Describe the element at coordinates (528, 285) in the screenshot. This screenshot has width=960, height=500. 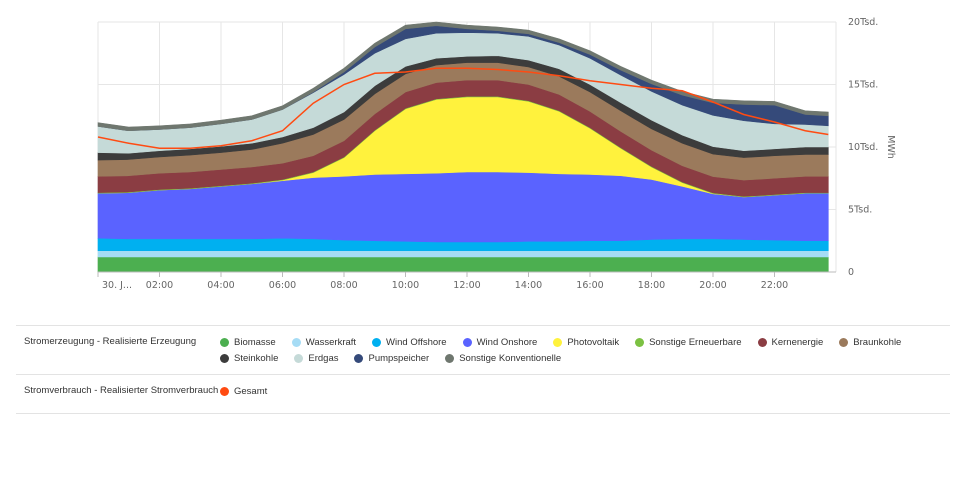
I see `x-tick-label: 14:00` at that location.